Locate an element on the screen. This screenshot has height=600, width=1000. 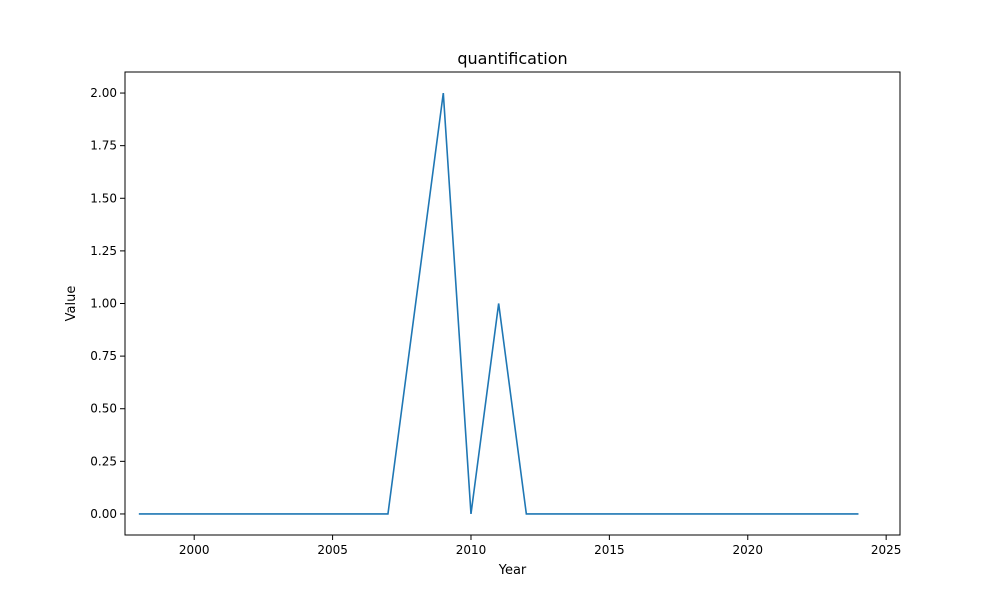
y-tick-label: 0.50 is located at coordinates (103, 409).